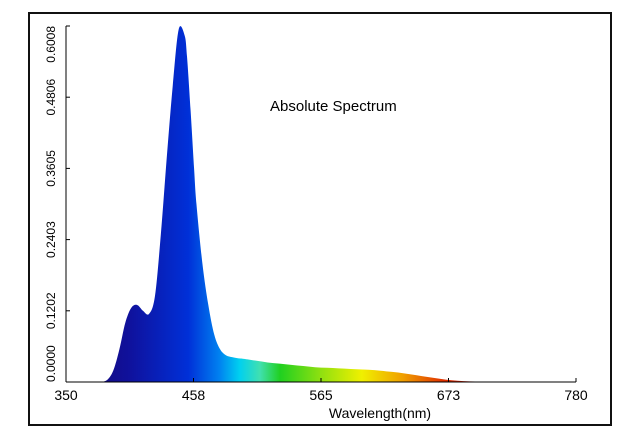  I want to click on y-tick-label: 0.3605, so click(51, 168).